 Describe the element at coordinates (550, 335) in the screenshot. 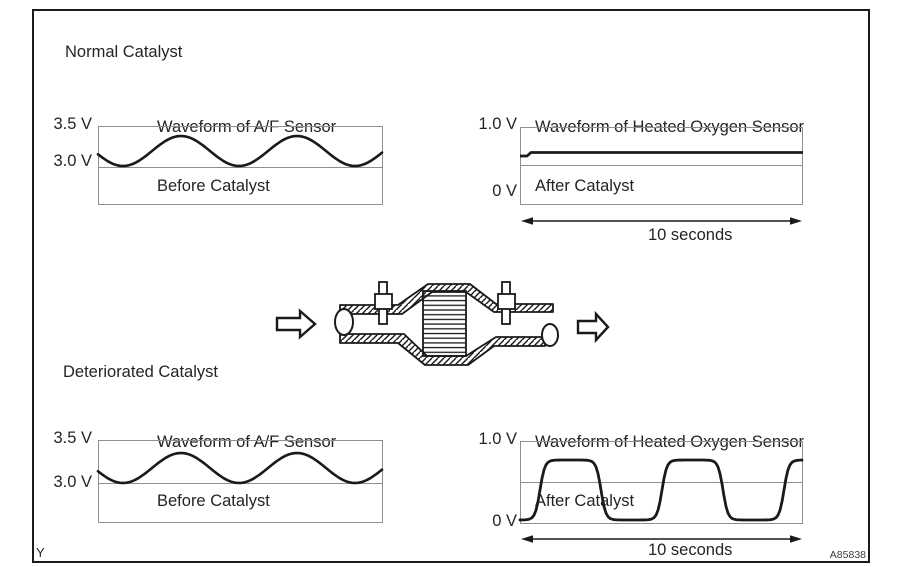

I see `outlet-pipe-opening` at that location.